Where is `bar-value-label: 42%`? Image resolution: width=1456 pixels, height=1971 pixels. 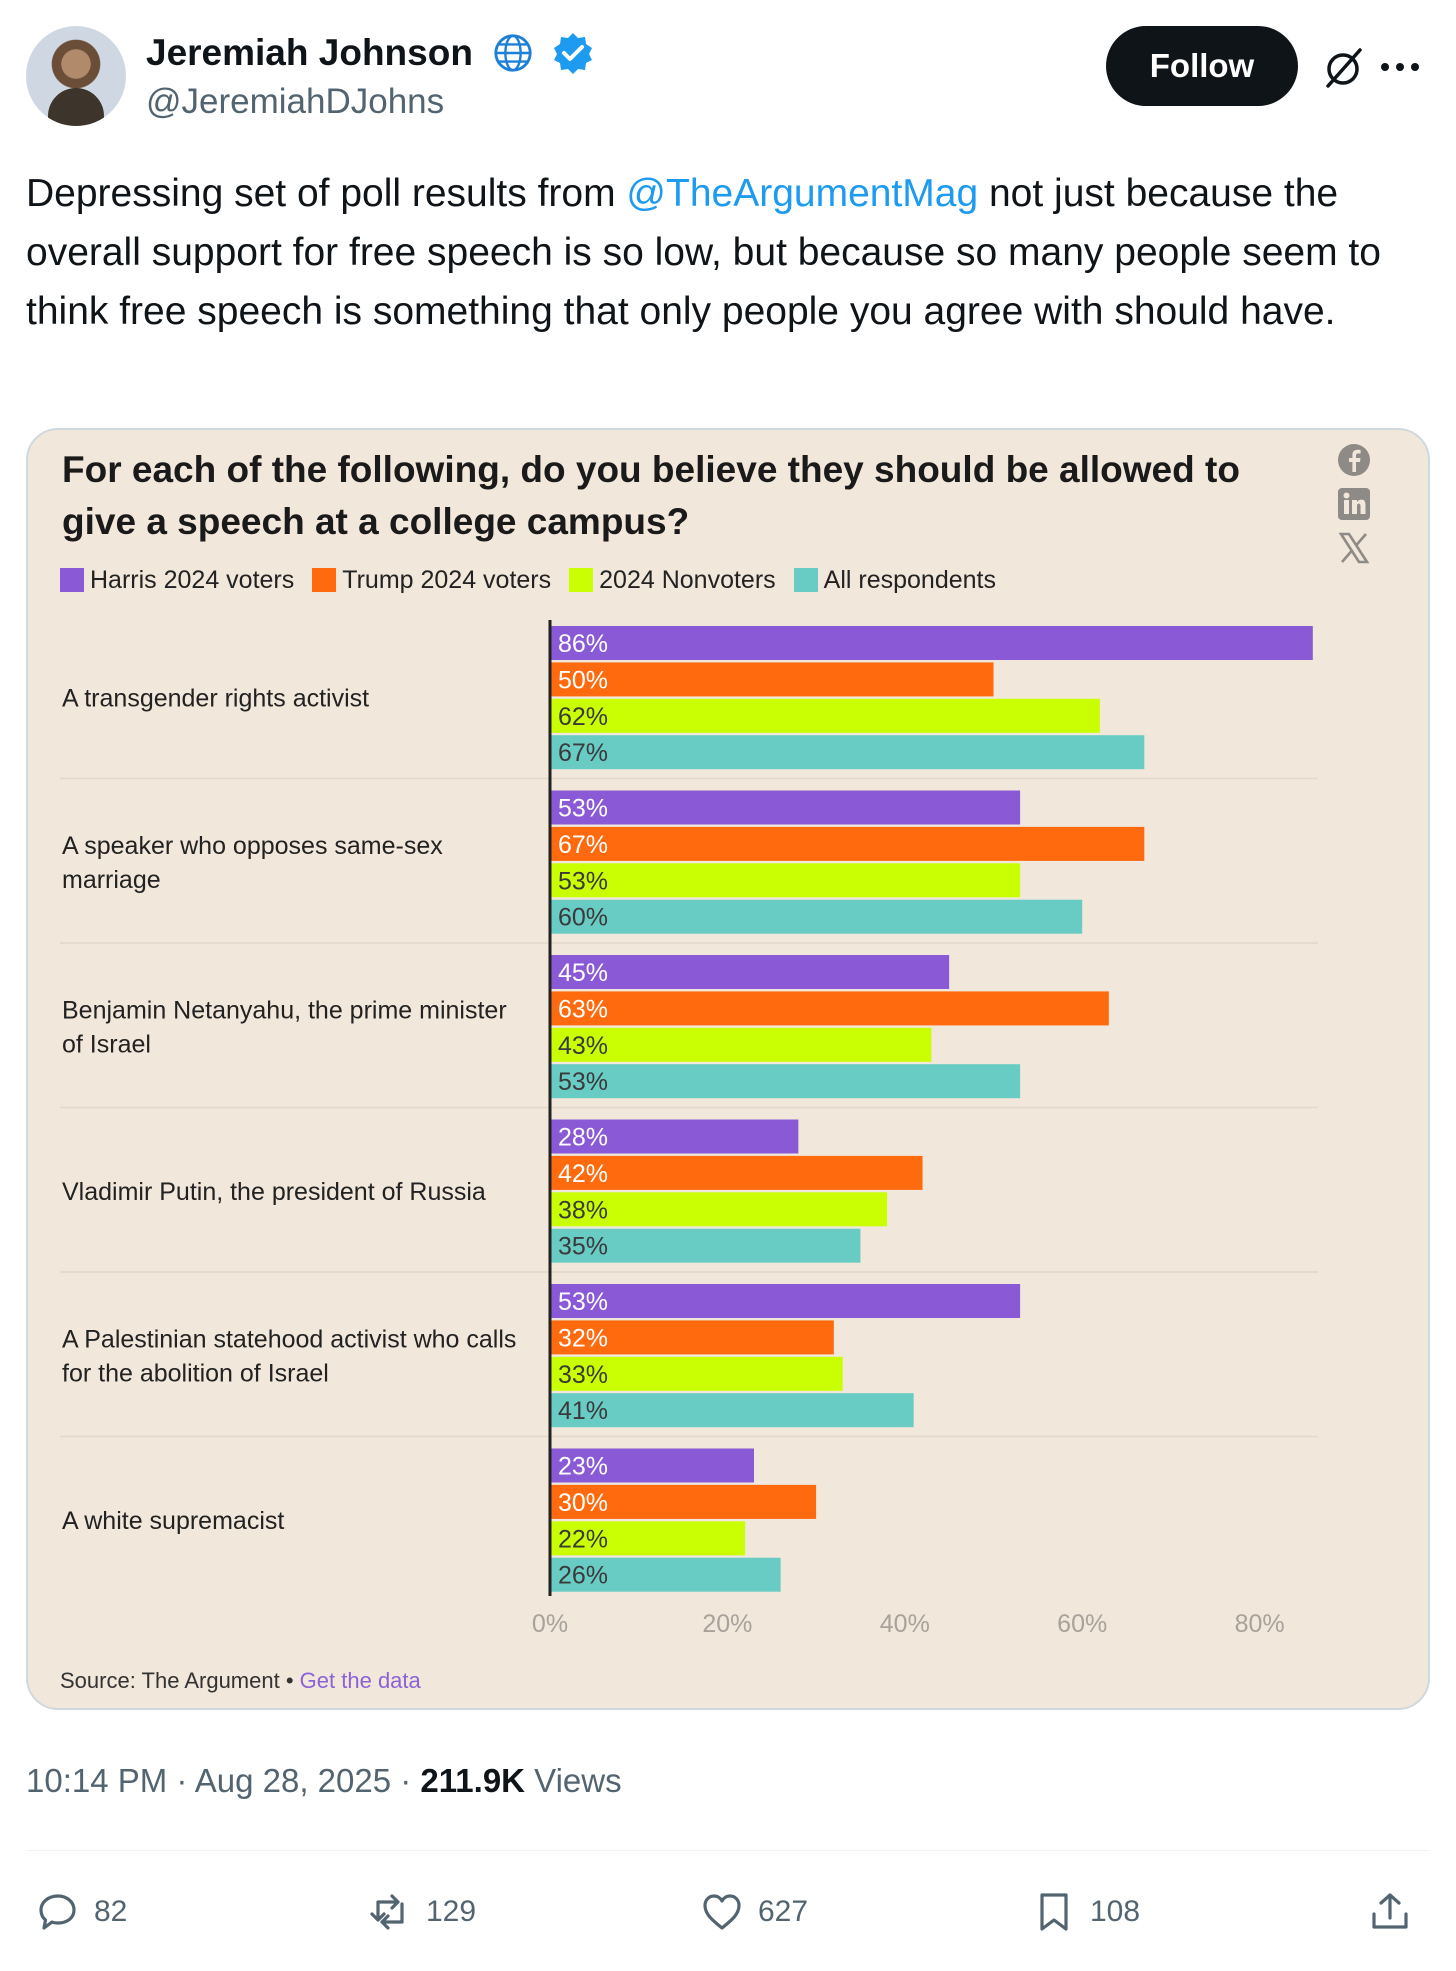 bar-value-label: 42% is located at coordinates (583, 1174).